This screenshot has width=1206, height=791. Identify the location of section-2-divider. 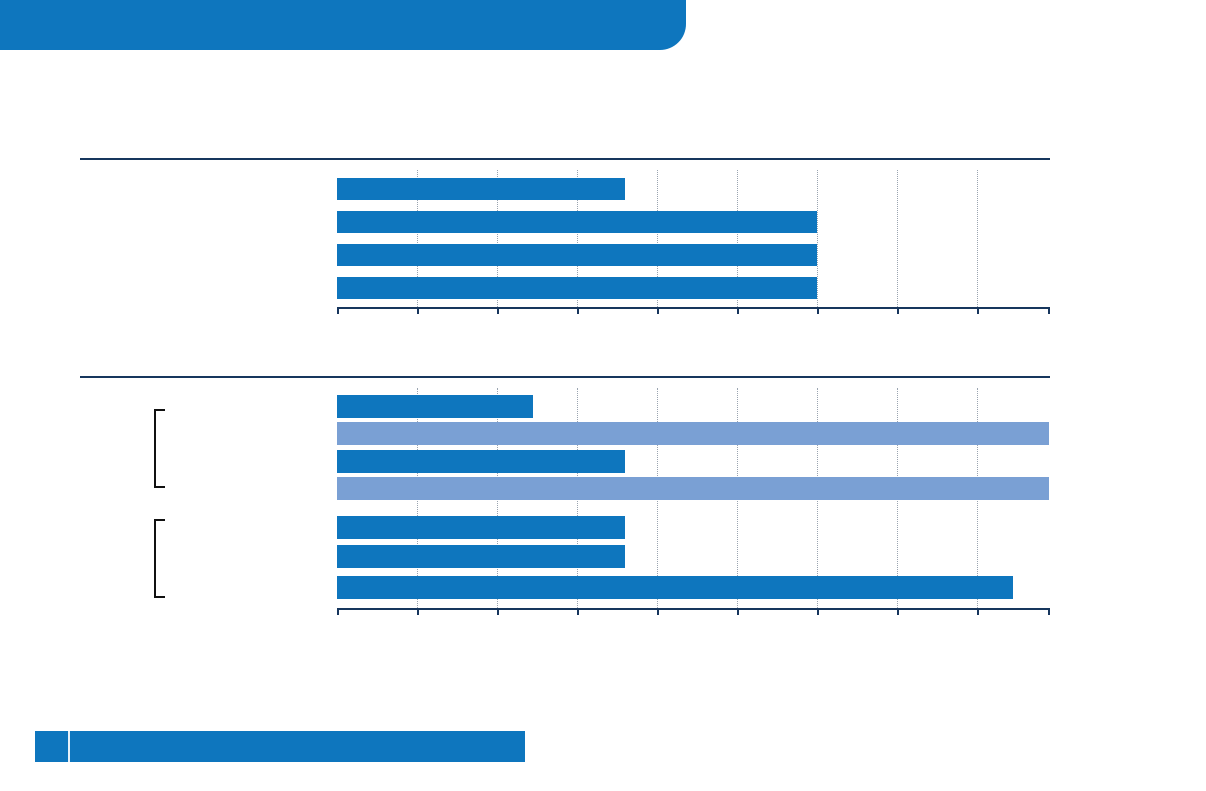
(565, 377).